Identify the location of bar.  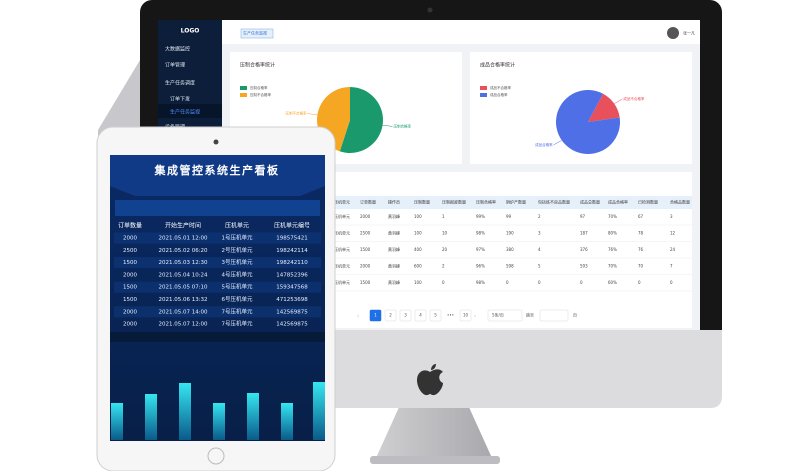
(185, 411).